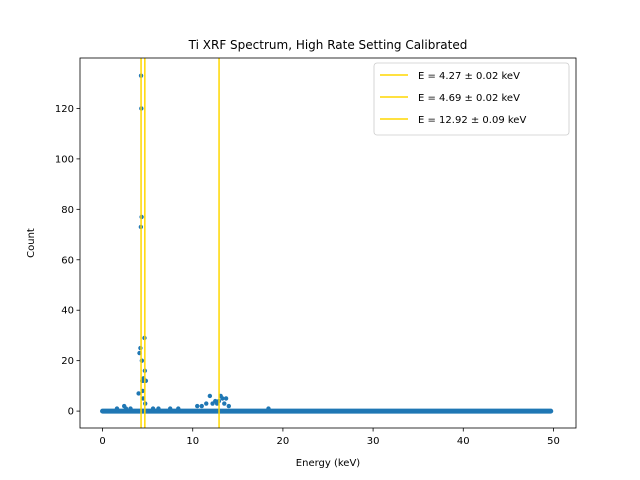 Image resolution: width=640 pixels, height=480 pixels. What do you see at coordinates (67, 361) in the screenshot?
I see `y-tick-label: 20` at bounding box center [67, 361].